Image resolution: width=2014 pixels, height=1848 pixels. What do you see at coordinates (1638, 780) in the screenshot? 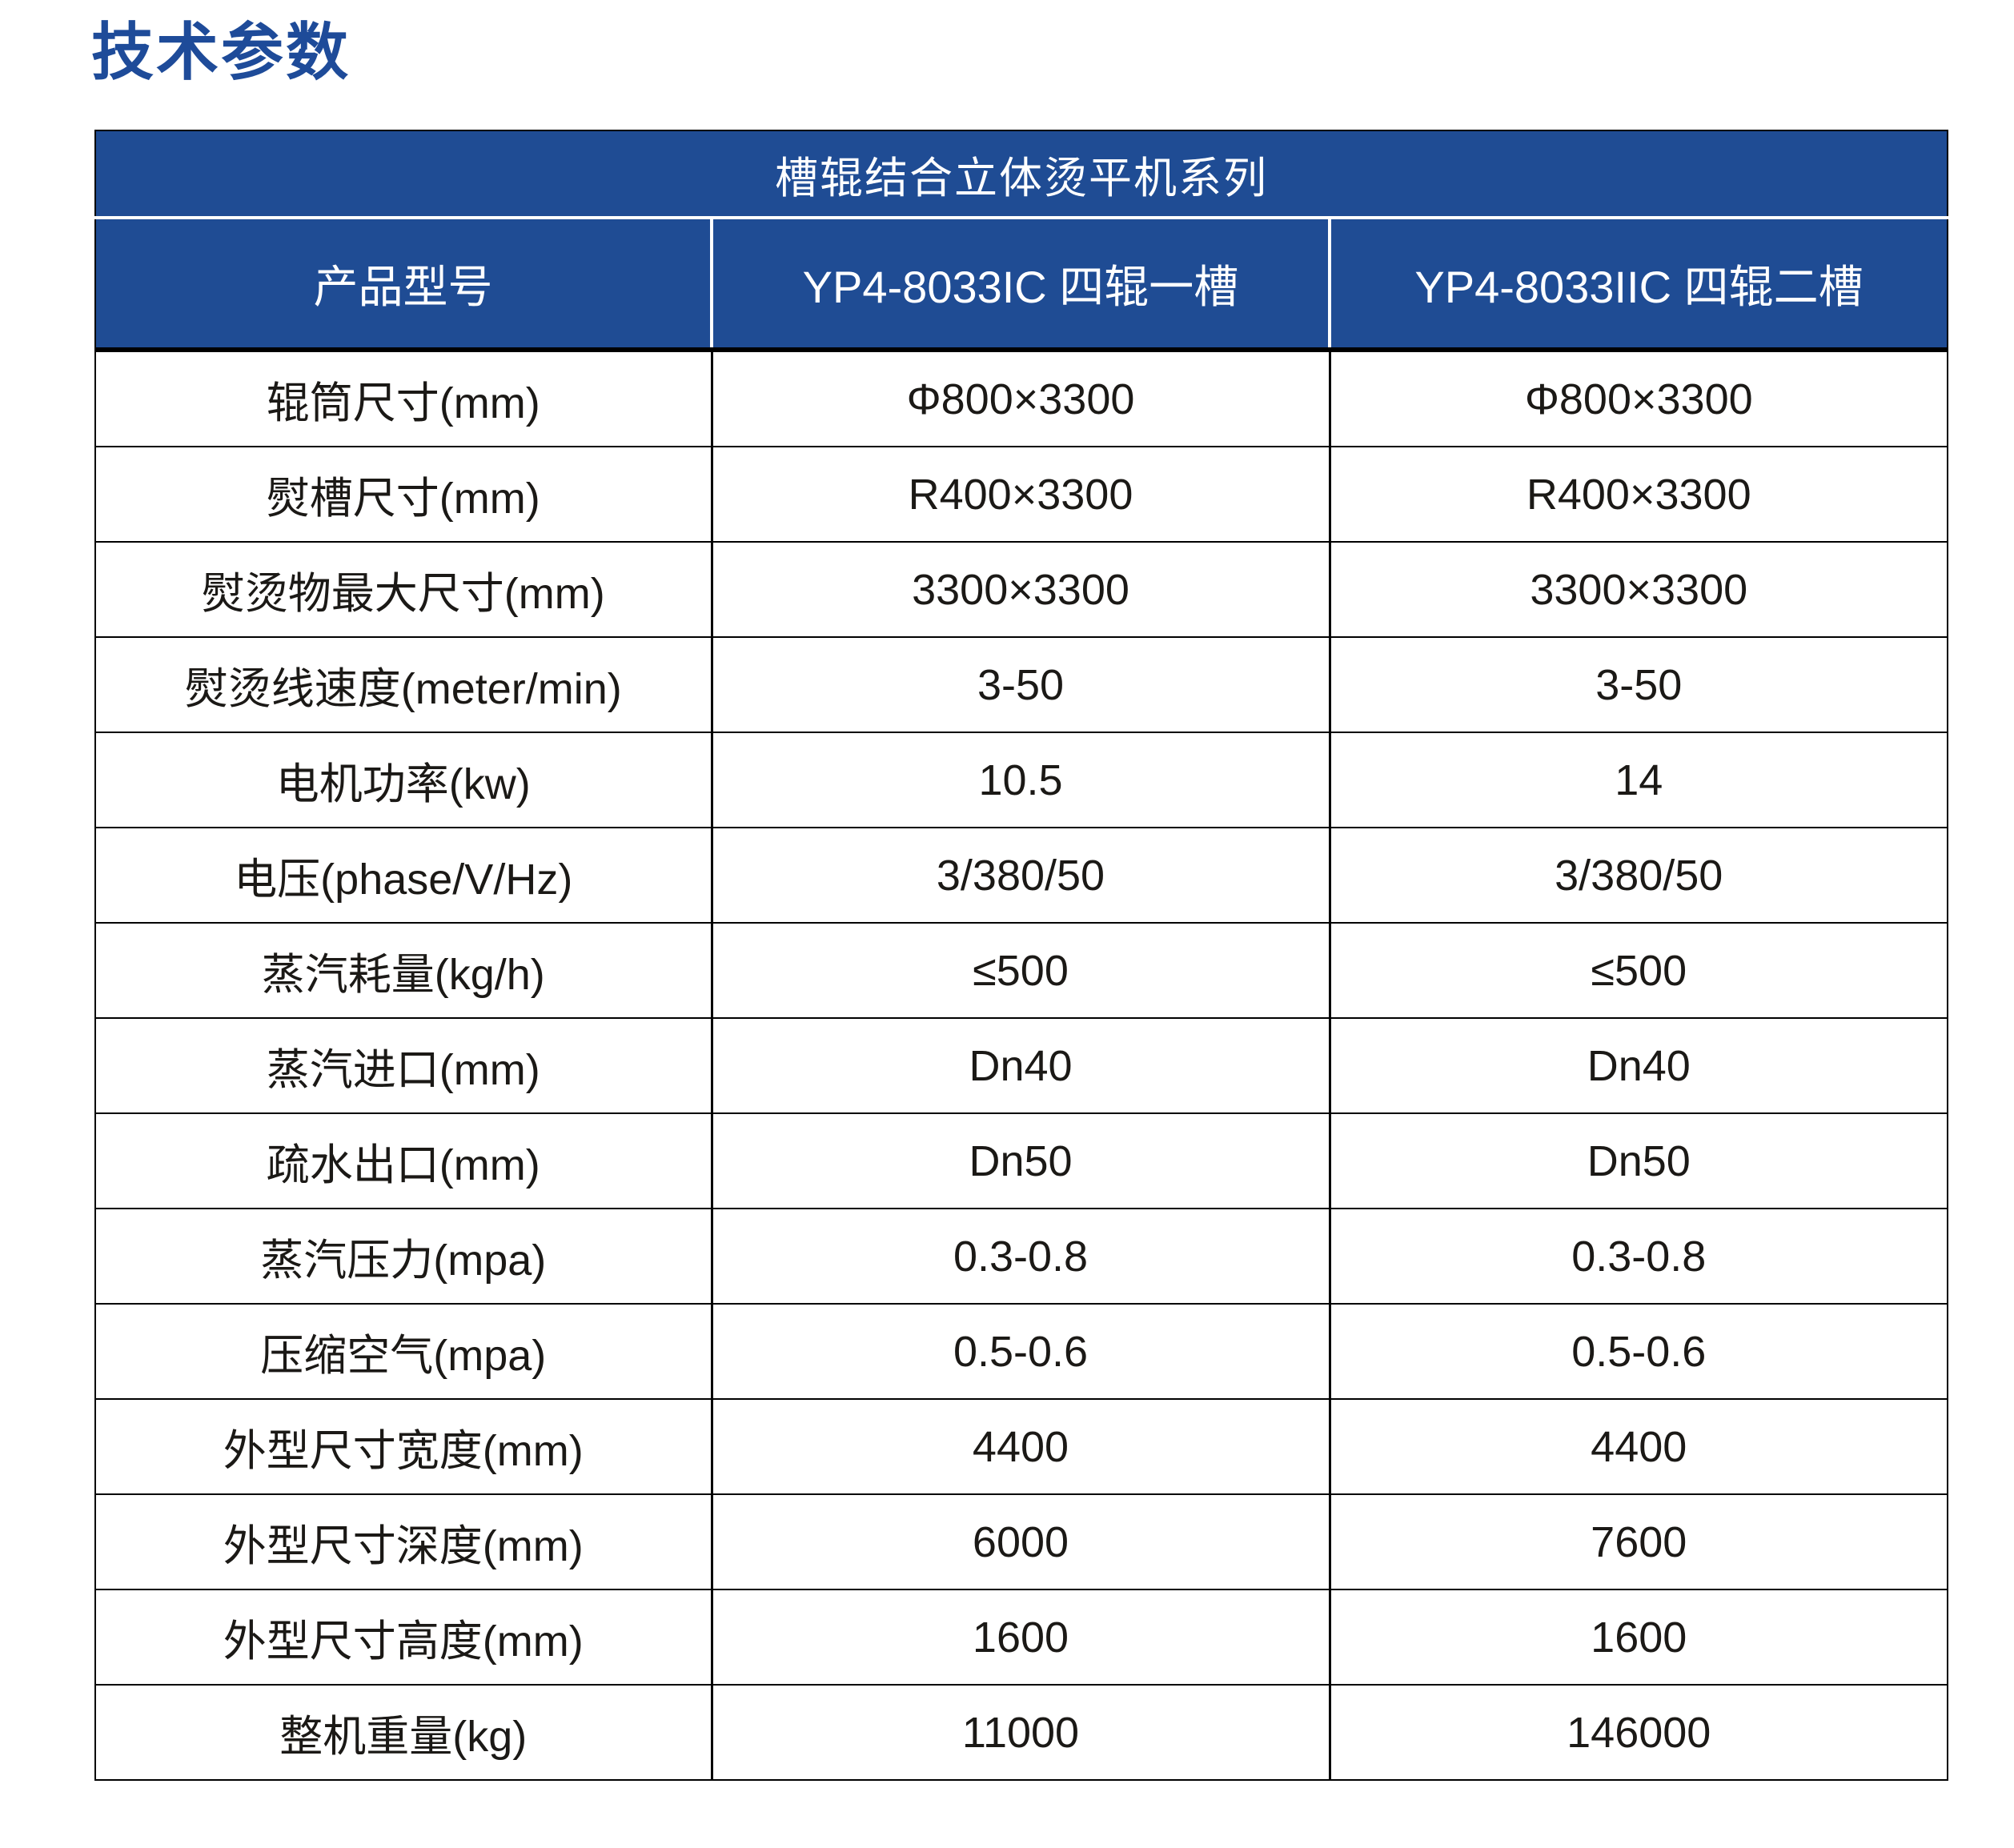
I see `row-value: 14` at bounding box center [1638, 780].